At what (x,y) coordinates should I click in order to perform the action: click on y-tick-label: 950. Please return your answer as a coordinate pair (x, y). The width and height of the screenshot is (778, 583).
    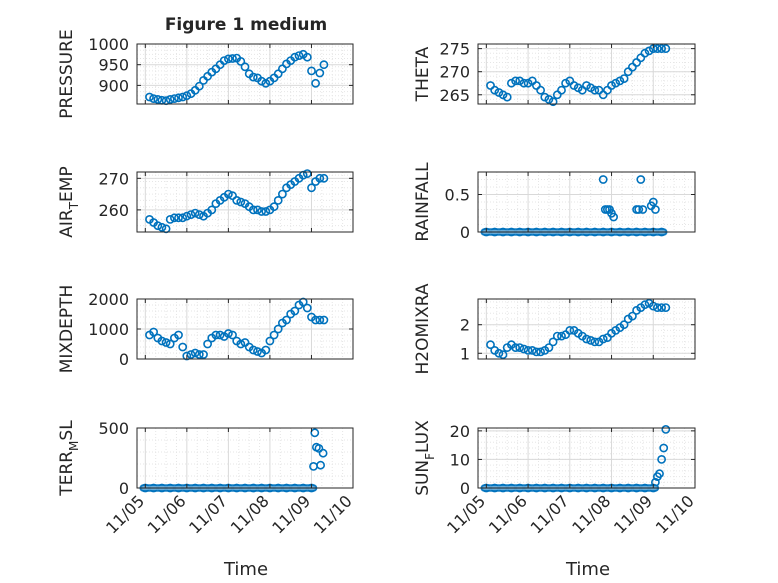
    Looking at the image, I should click on (113, 65).